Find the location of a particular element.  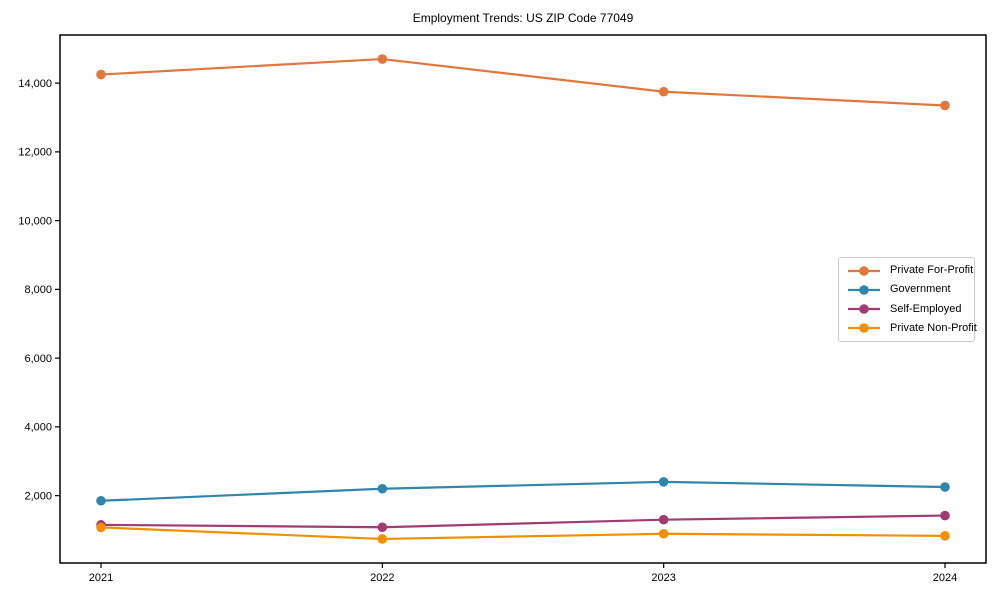

x-tick-label: 2024 is located at coordinates (945, 578).